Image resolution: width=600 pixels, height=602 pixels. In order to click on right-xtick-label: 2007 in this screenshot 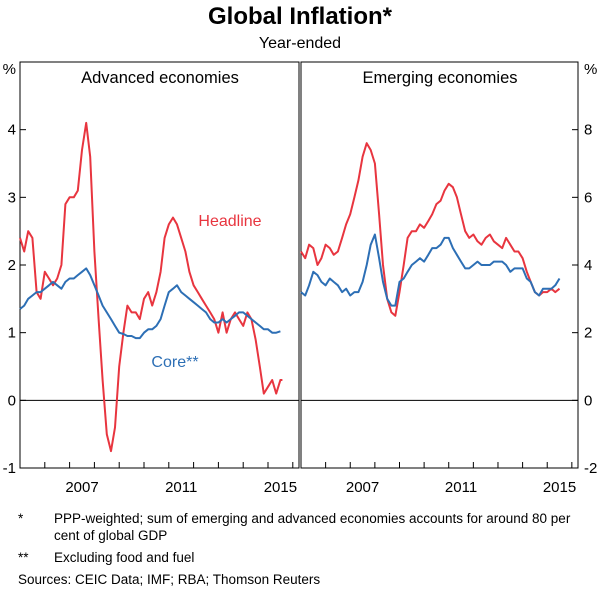, I will do `click(362, 487)`.